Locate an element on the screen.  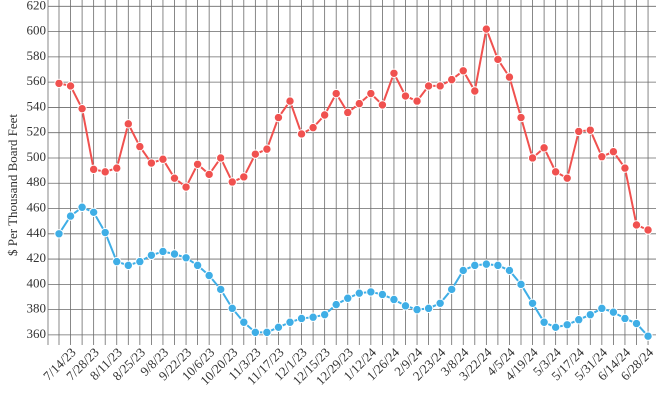
y-tick-label: 620 is located at coordinates (37, 6).